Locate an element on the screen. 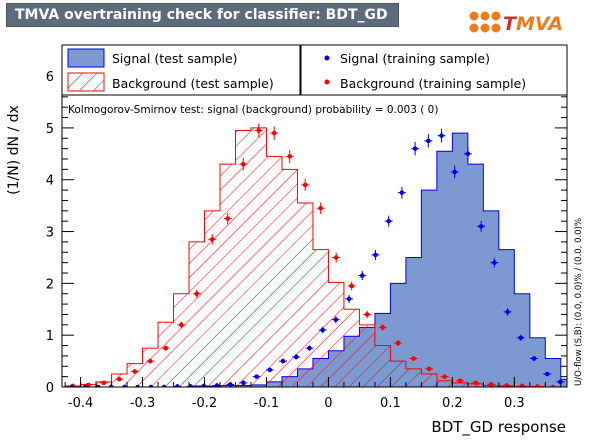  x-tick-label: 0.2 is located at coordinates (452, 403).